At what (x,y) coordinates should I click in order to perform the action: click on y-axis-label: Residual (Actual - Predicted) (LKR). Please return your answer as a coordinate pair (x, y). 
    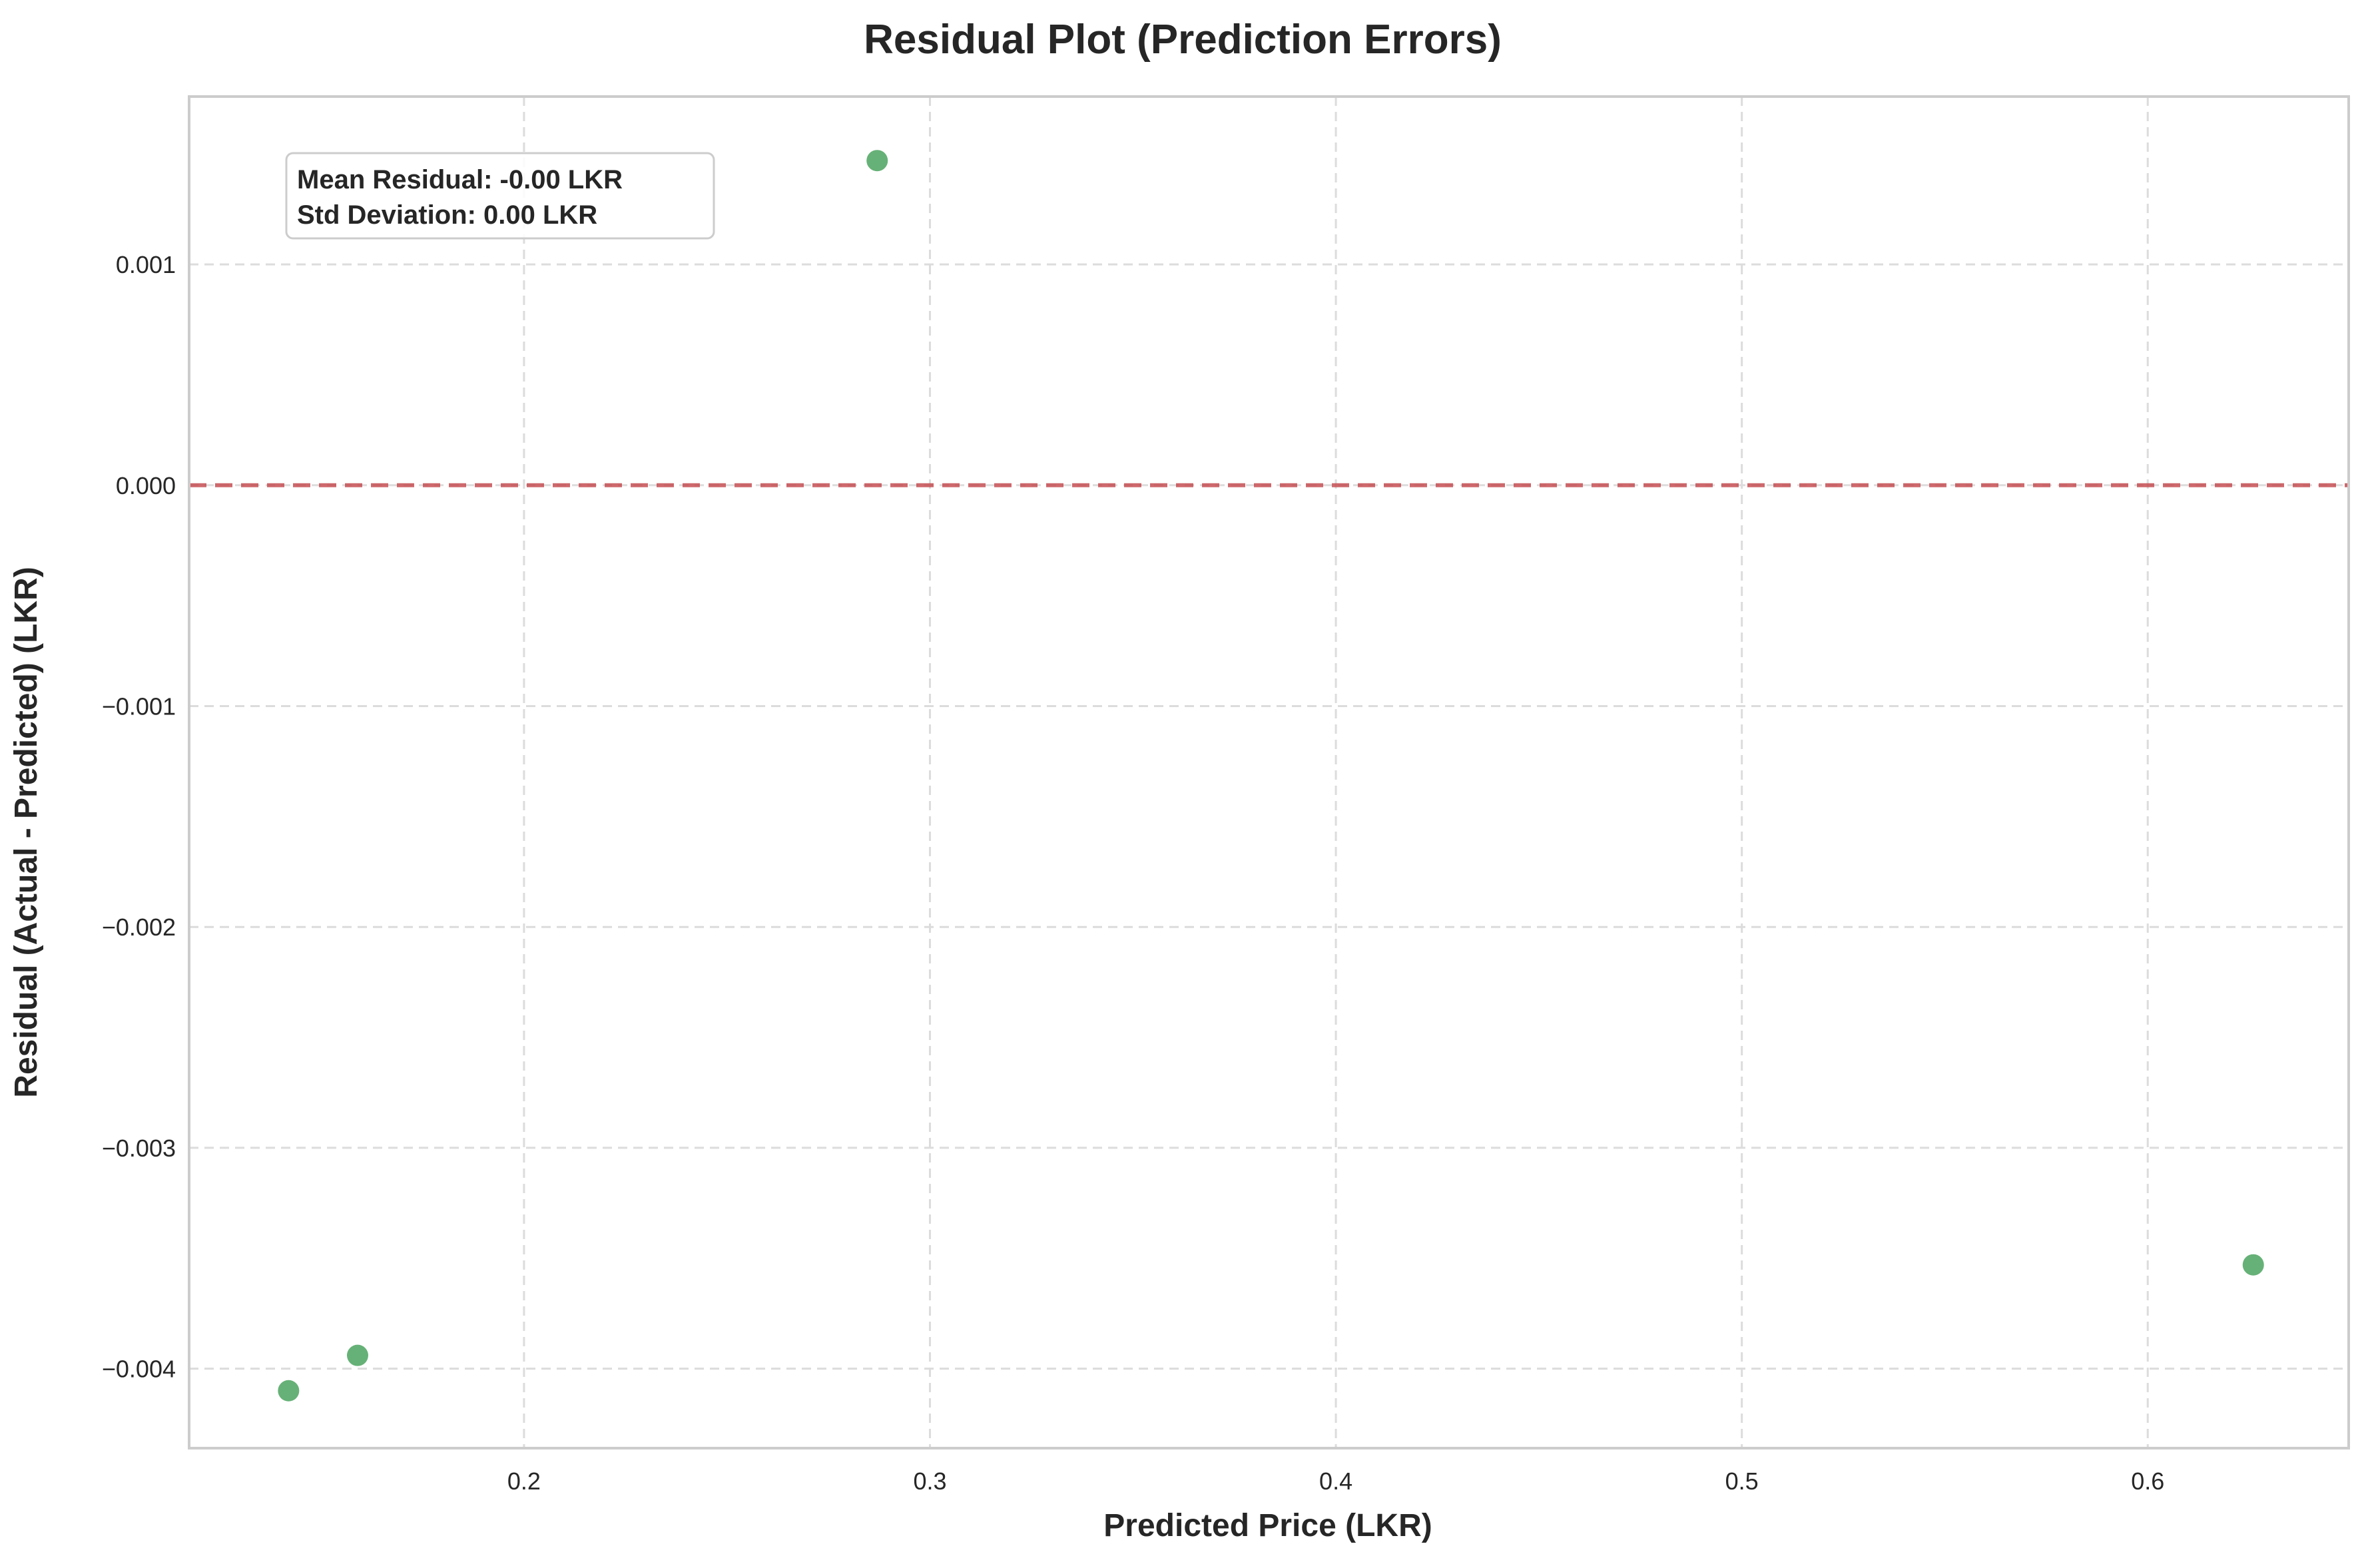
    Looking at the image, I should click on (26, 832).